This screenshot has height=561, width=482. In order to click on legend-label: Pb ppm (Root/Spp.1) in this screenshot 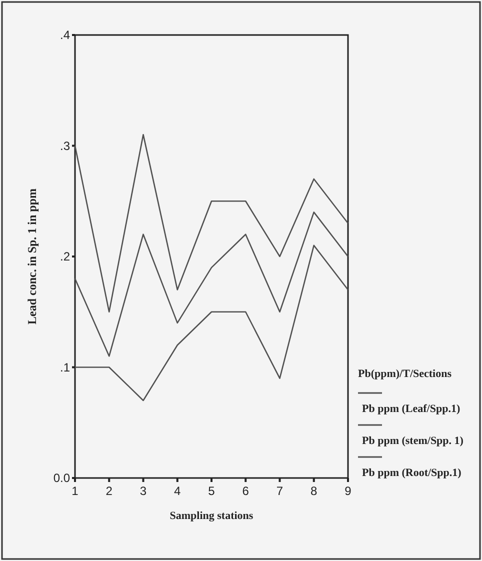, I will do `click(412, 473)`.